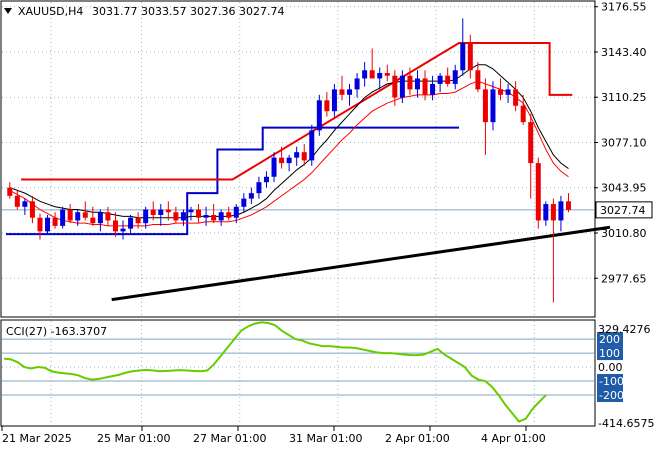 The width and height of the screenshot is (660, 450). What do you see at coordinates (361, 263) in the screenshot?
I see `support-trendline` at bounding box center [361, 263].